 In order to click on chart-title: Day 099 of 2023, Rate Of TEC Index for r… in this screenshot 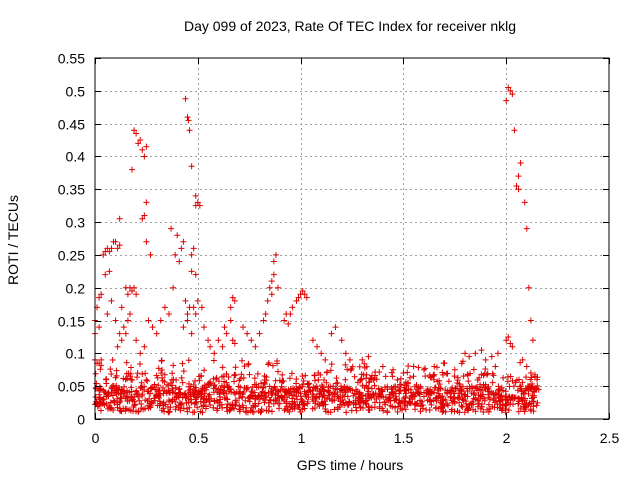, I will do `click(350, 26)`.